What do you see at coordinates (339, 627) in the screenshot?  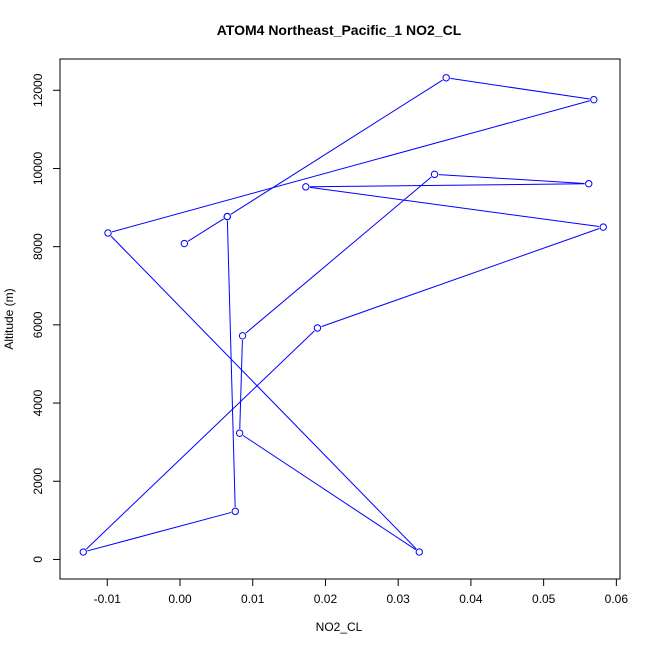 I see `x-axis-label: NO2_CL` at bounding box center [339, 627].